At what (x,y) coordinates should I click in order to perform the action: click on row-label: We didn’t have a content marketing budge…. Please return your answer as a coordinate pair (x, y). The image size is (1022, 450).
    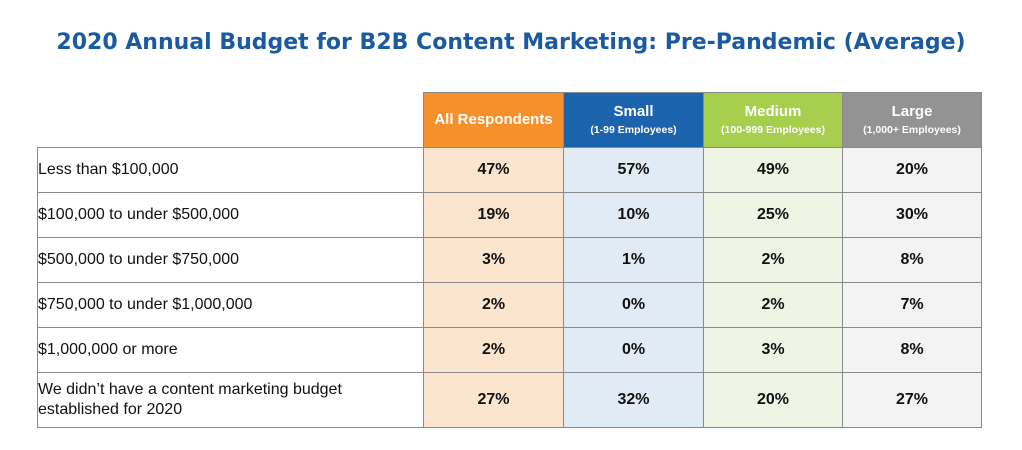
    Looking at the image, I should click on (230, 400).